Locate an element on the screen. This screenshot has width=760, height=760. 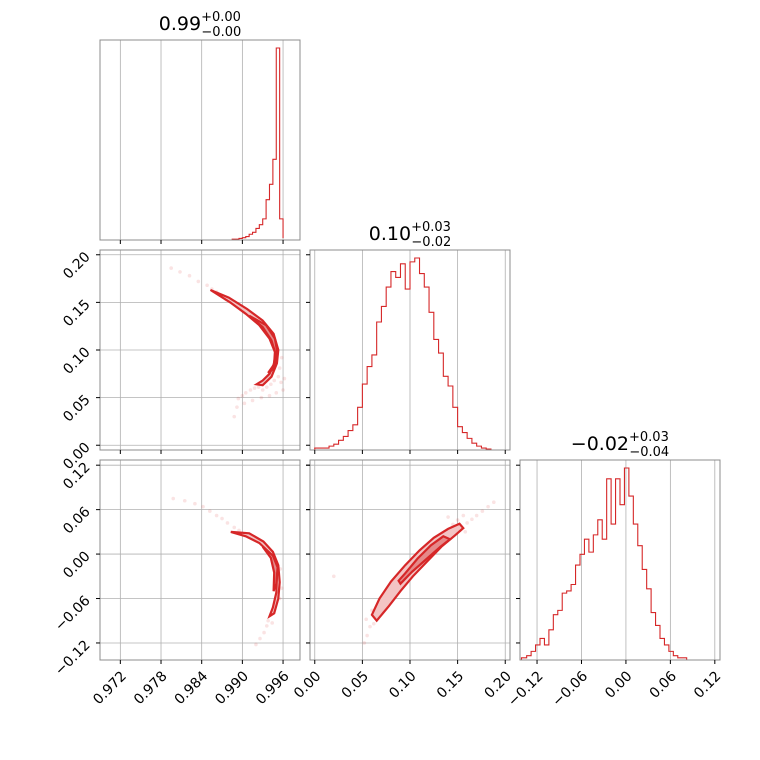
title-lower-error: −0.04 is located at coordinates (649, 452).